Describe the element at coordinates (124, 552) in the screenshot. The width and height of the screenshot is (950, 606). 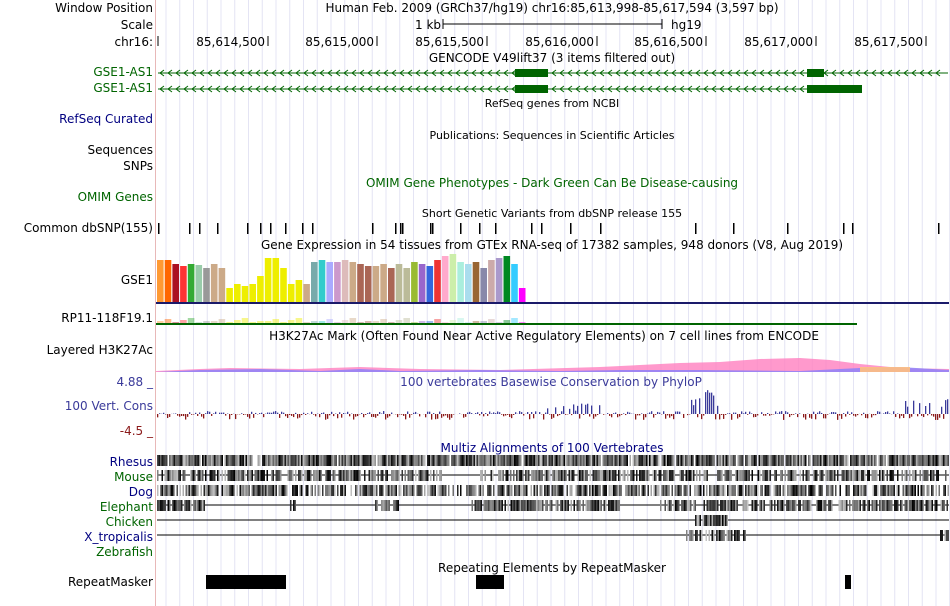
I see `multiz-species-zebrafish: Zebrafish` at that location.